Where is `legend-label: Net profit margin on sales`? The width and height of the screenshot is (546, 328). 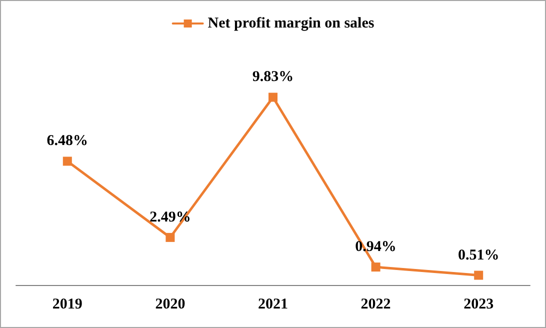
legend-label: Net profit margin on sales is located at coordinates (291, 24).